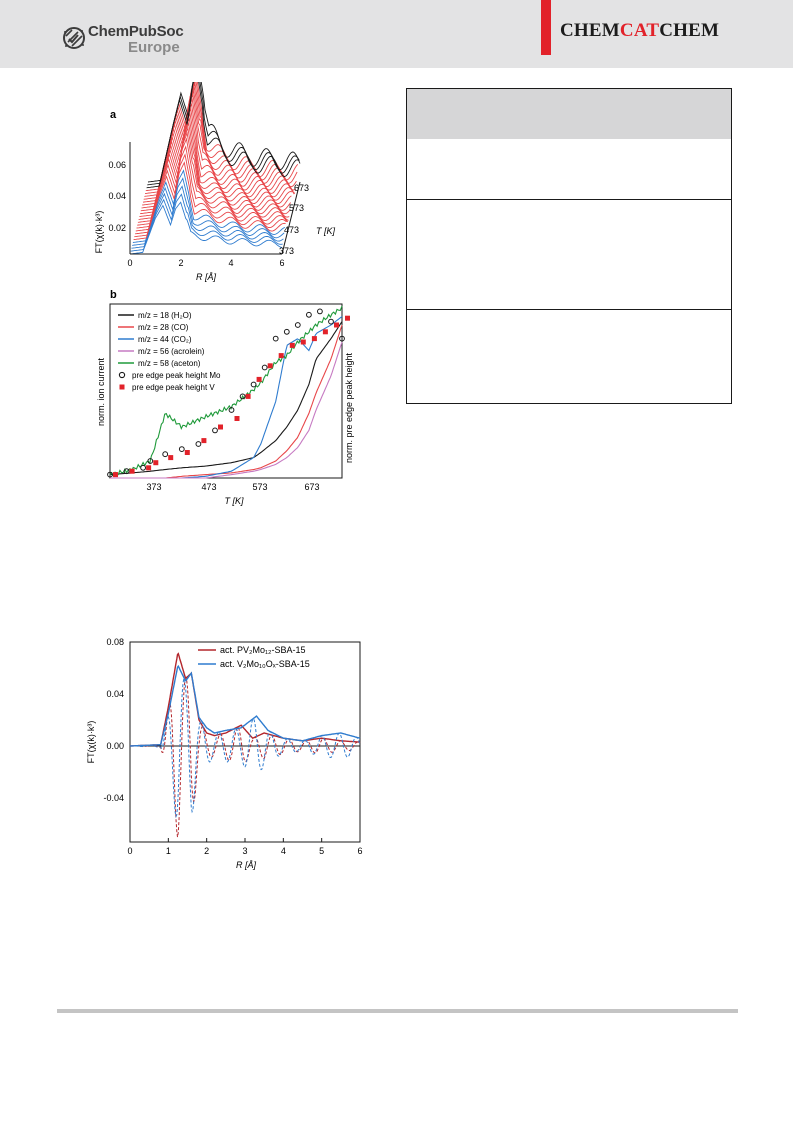 This screenshot has height=1121, width=793. I want to click on figure-a-t-axis, so click(291, 218).